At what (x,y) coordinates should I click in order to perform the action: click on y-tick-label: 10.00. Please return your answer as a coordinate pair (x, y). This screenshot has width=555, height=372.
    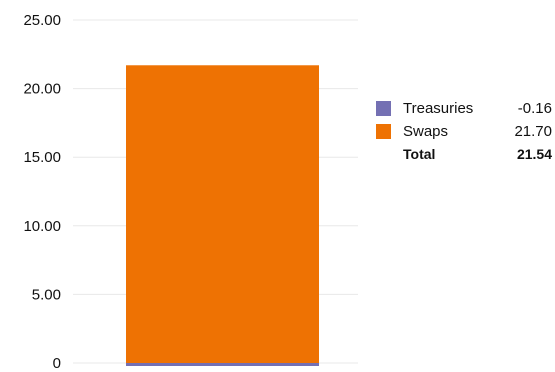
    Looking at the image, I should click on (42, 226).